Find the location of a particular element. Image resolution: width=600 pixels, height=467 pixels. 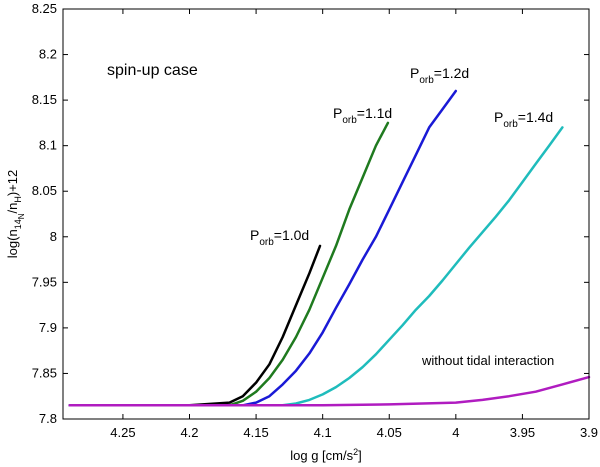

series-label-p10: Porb=1.0d is located at coordinates (279, 237).